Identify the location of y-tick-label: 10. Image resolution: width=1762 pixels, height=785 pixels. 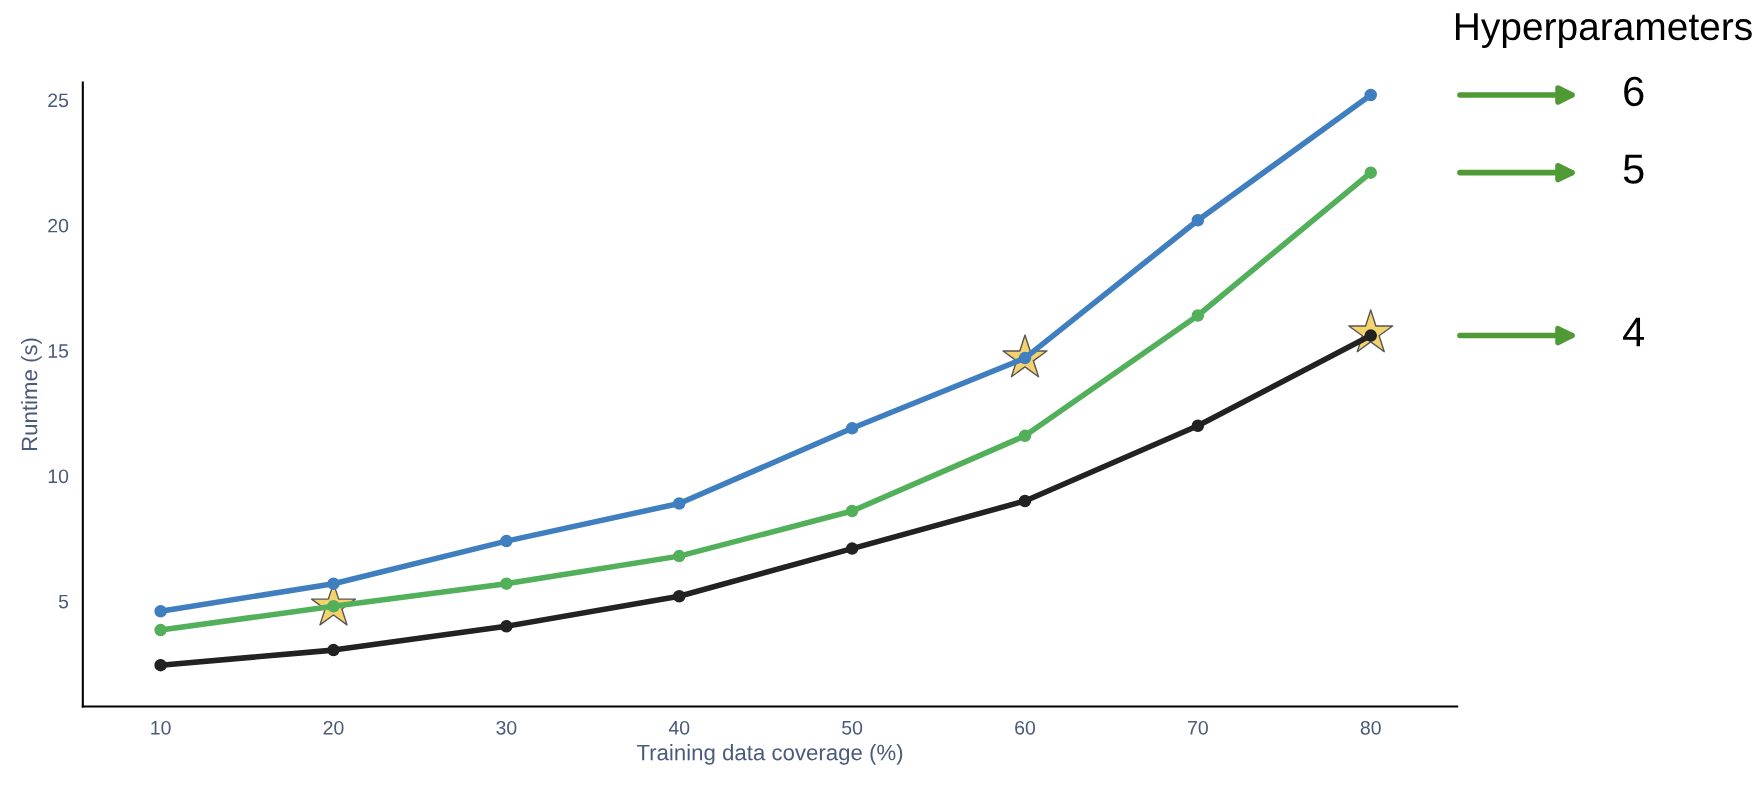
(58, 476).